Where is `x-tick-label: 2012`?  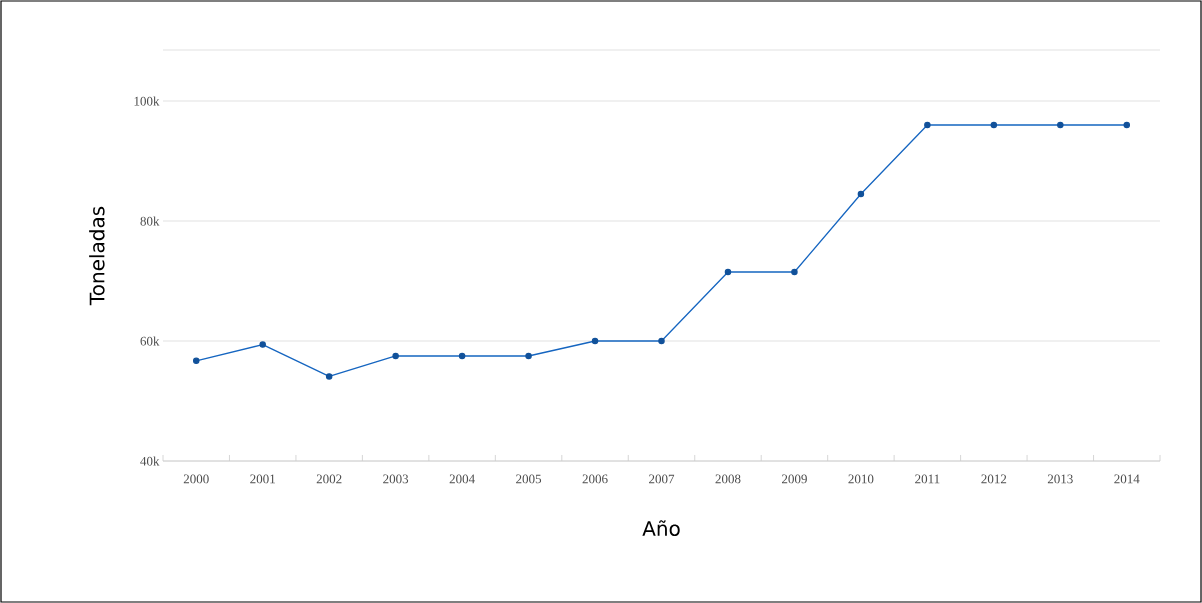 x-tick-label: 2012 is located at coordinates (994, 479).